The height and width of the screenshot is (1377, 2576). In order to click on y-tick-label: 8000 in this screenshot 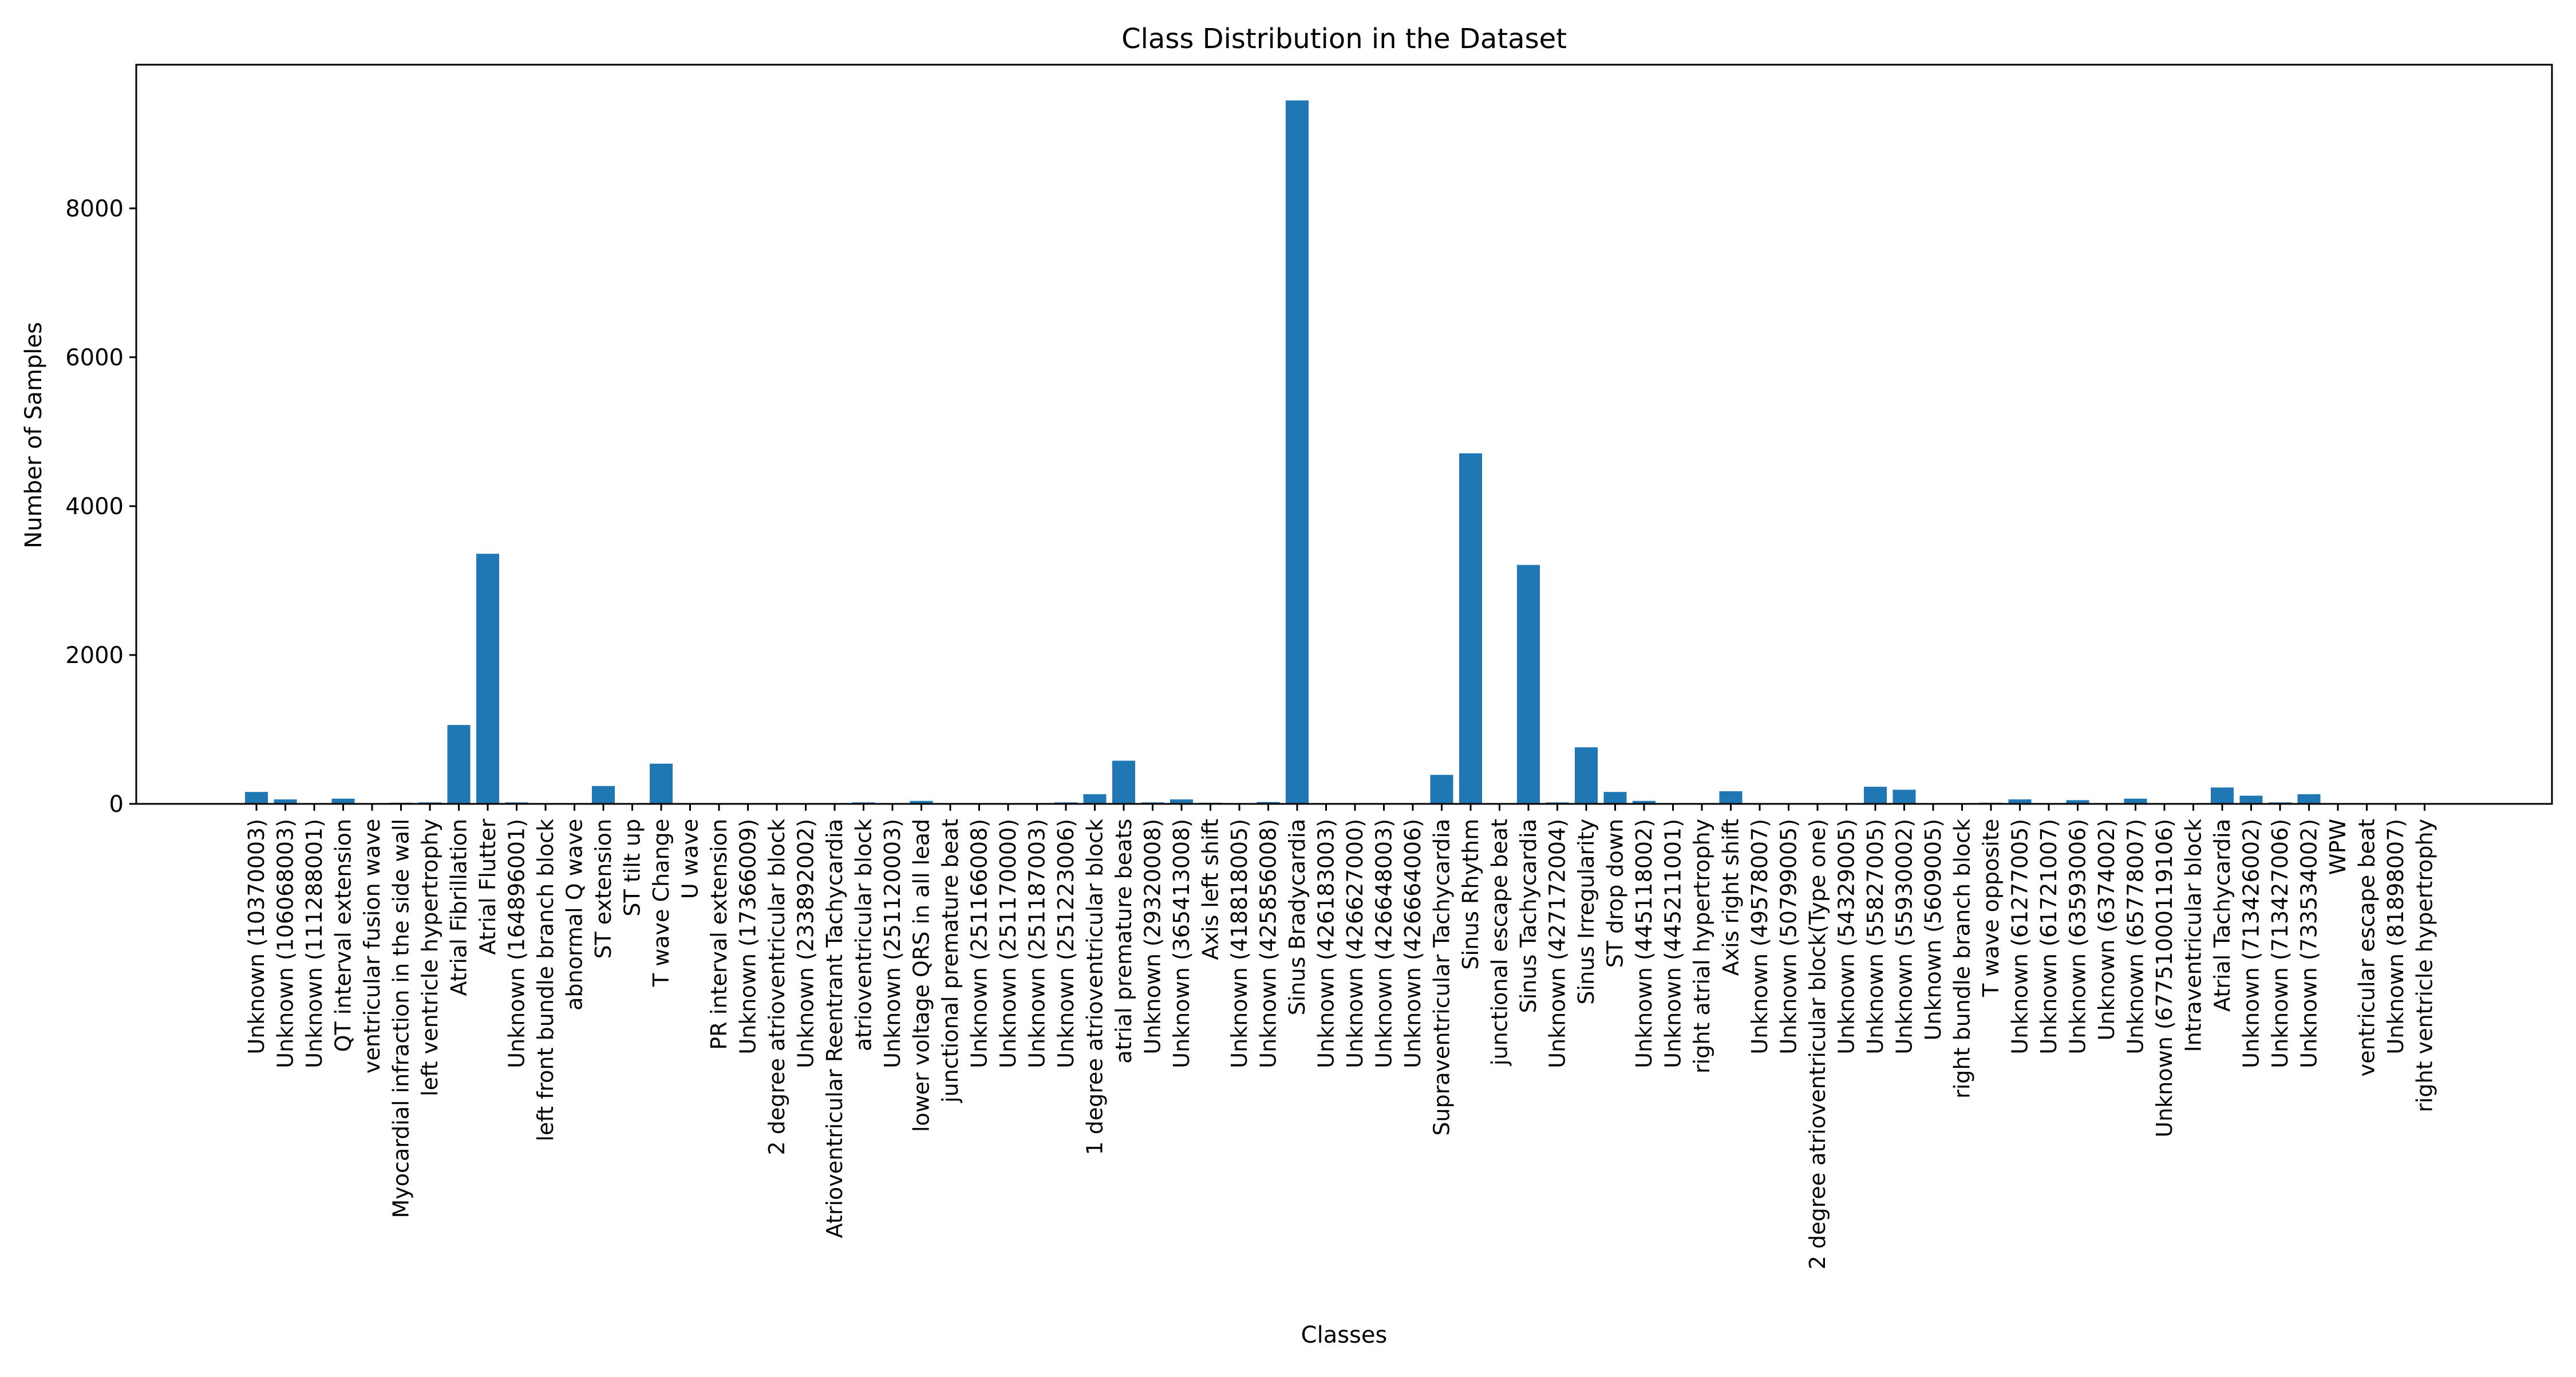, I will do `click(94, 209)`.